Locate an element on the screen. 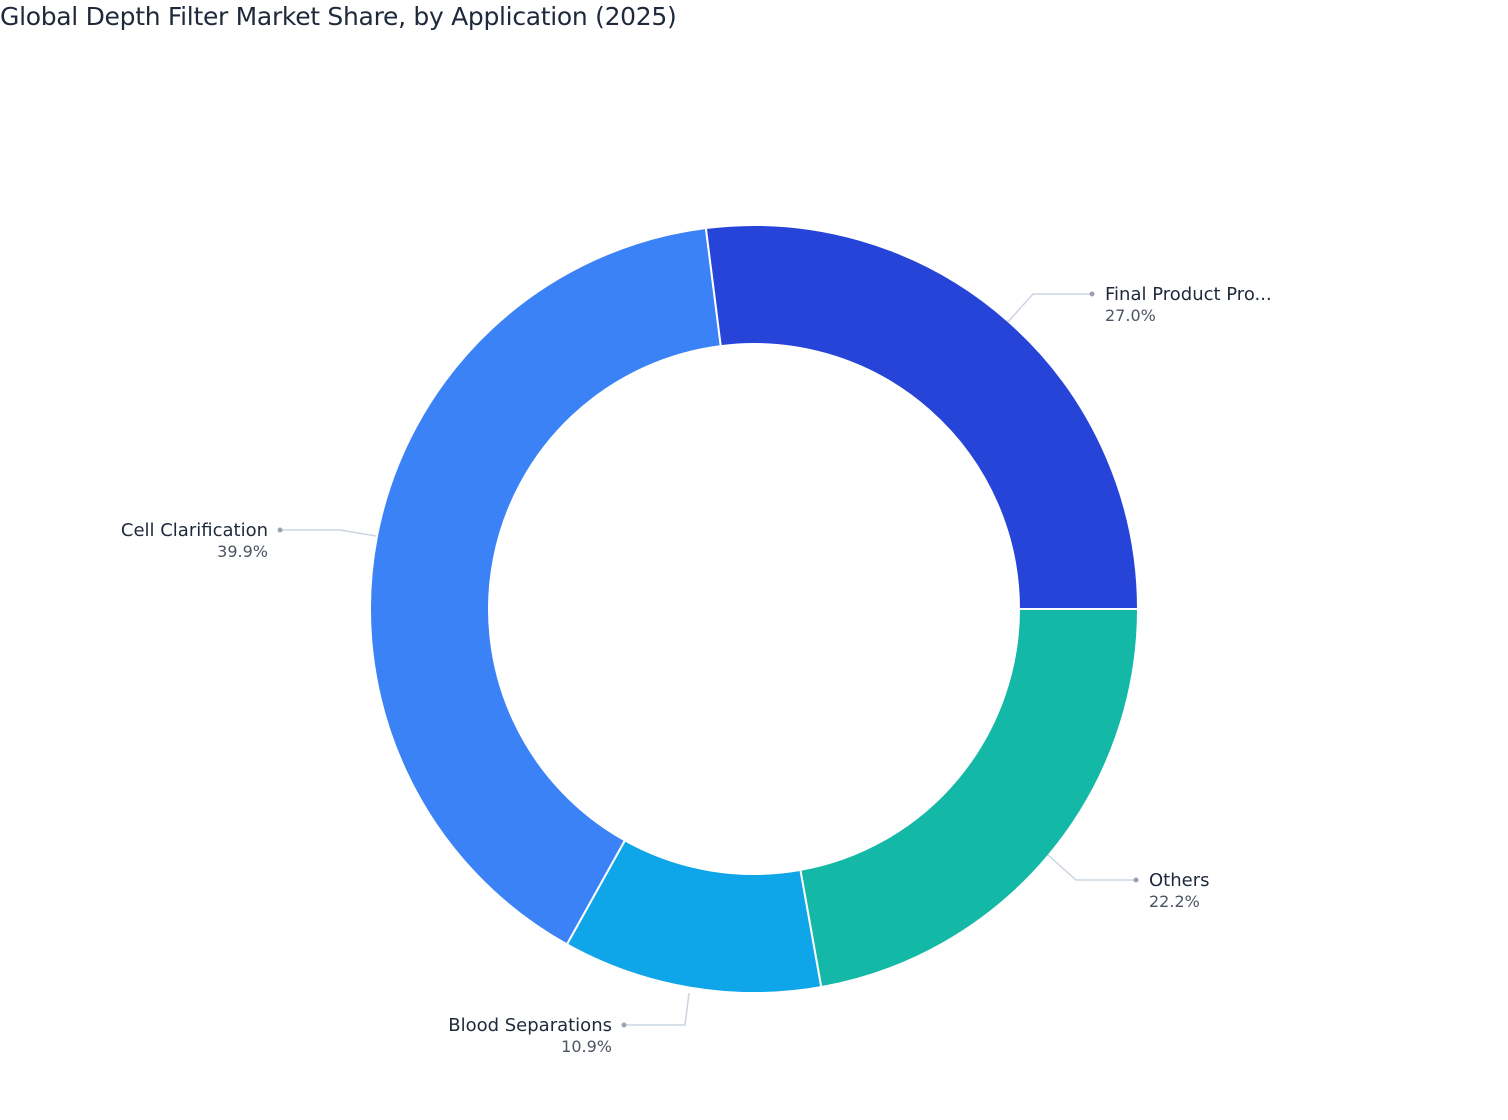 Image resolution: width=1508 pixels, height=1120 pixels. slice-label-final-product: Final Product Pro... 27.0% is located at coordinates (1188, 305).